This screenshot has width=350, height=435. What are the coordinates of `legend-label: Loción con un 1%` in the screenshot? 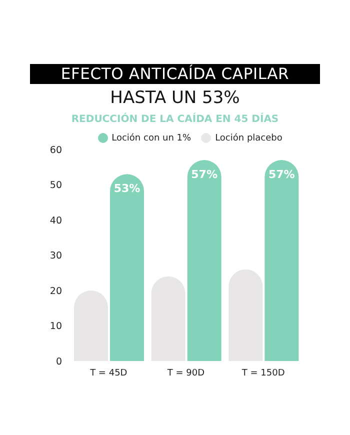 It's located at (152, 138).